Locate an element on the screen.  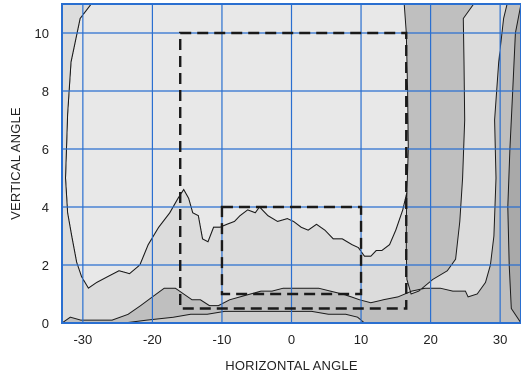
contour-region-low is located at coordinates (244, 317).